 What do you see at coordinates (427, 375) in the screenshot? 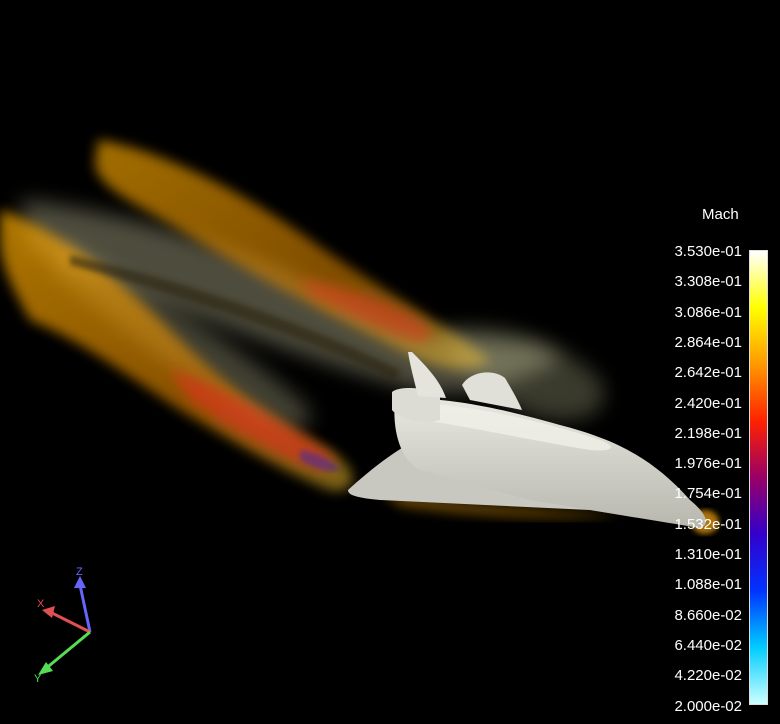
I see `shuttle-tail-fin` at bounding box center [427, 375].